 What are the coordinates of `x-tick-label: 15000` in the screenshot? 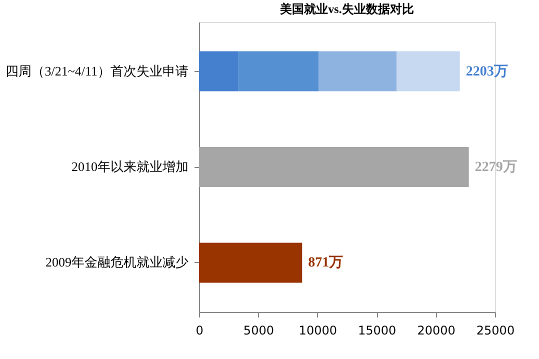 It's located at (377, 331).